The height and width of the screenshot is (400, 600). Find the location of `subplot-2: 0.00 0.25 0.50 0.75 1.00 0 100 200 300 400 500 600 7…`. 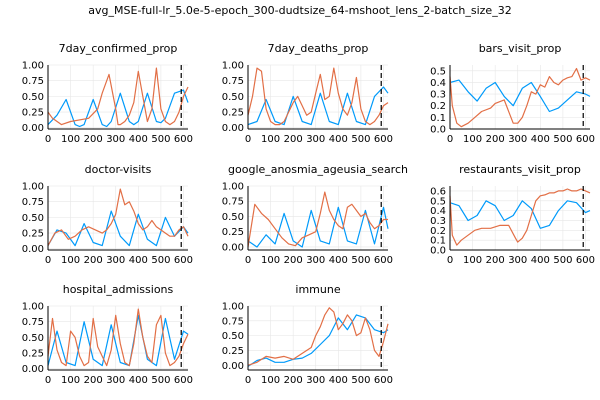

subplot-2: 0.00 0.25 0.50 0.75 1.00 0 100 200 300 400 500 600 7… is located at coordinates (307, 93).